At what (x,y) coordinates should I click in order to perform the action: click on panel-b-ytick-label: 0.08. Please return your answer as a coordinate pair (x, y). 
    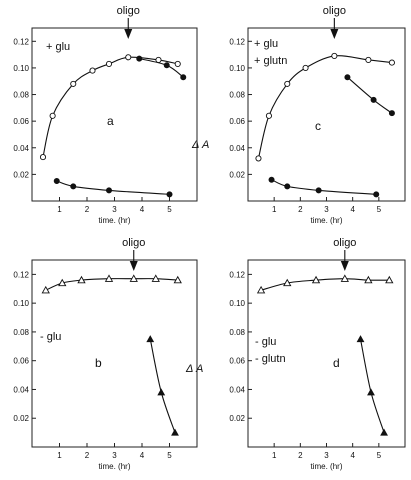
    Looking at the image, I should click on (21, 332).